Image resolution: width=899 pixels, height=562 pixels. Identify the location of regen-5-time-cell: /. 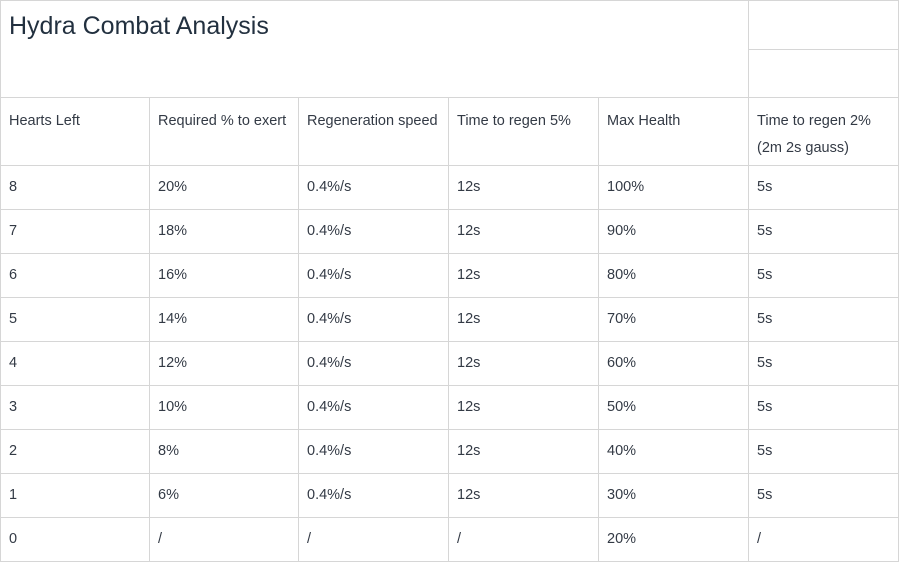
(523, 539).